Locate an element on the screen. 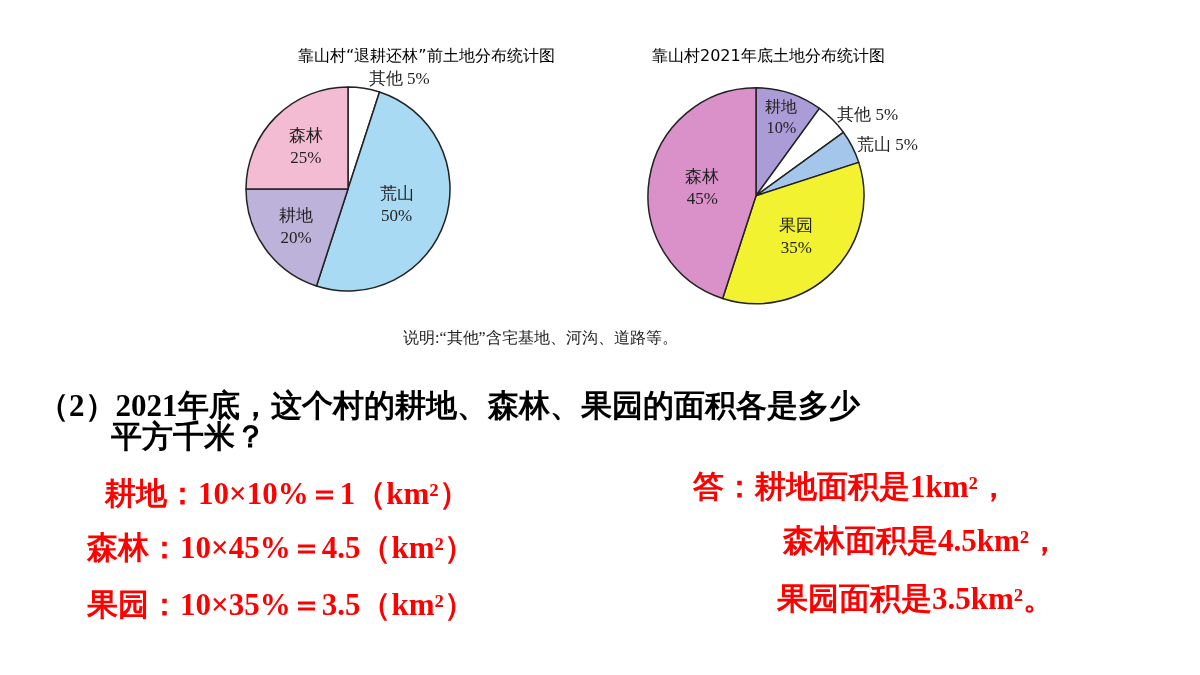 Image resolution: width=1200 pixels, height=675 pixels. text: 森林：10×45%＝4.5（km²） is located at coordinates (280, 547).